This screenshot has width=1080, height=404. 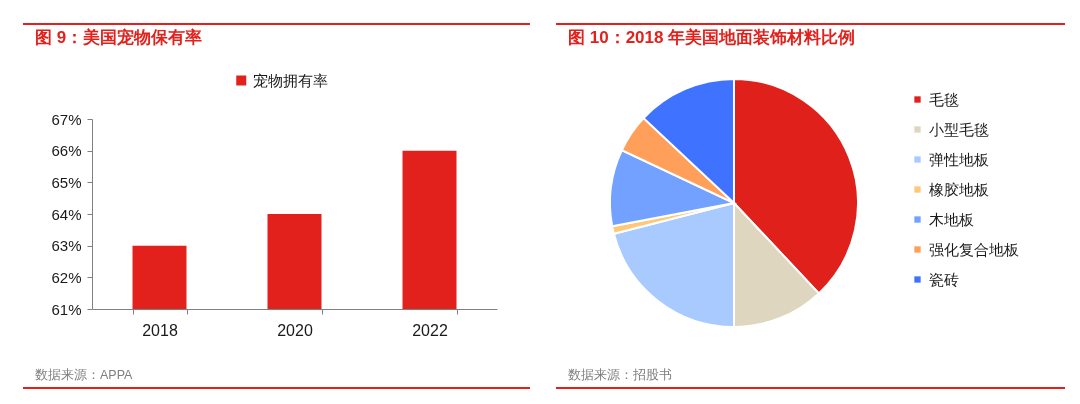 I want to click on x-tick-label: 2018, so click(x=160, y=330).